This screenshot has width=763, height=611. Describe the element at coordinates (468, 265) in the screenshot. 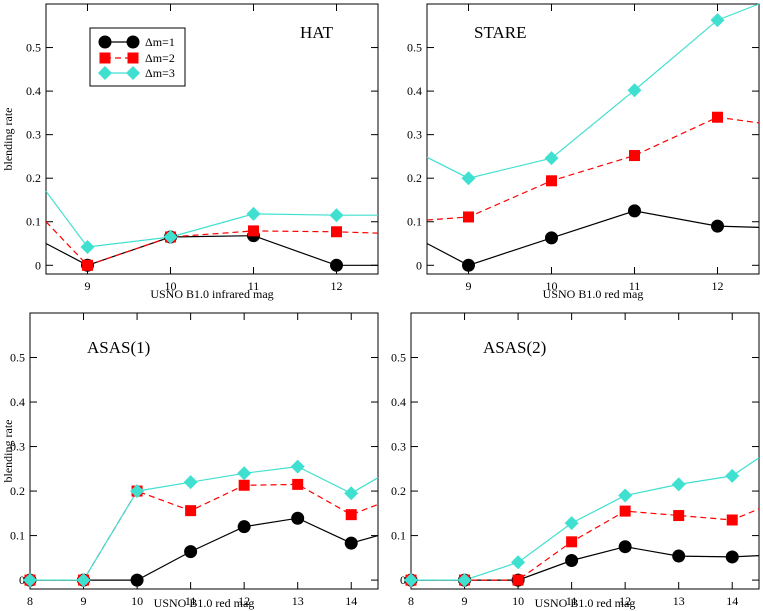

I see `marker-dm1-x9` at that location.